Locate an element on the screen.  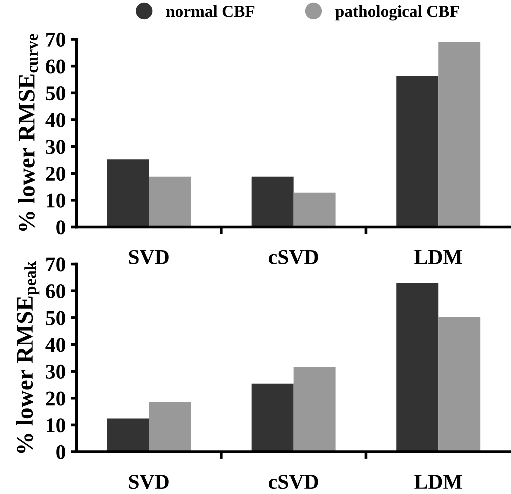
y-axis-title: % lower RMSE$_{peak}$ is located at coordinates (28, 357).